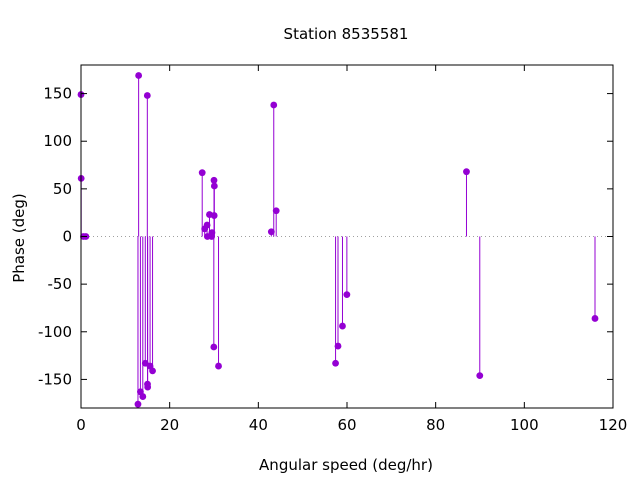  I want to click on x-axis-label: Angular speed (deg/hr), so click(346, 465).